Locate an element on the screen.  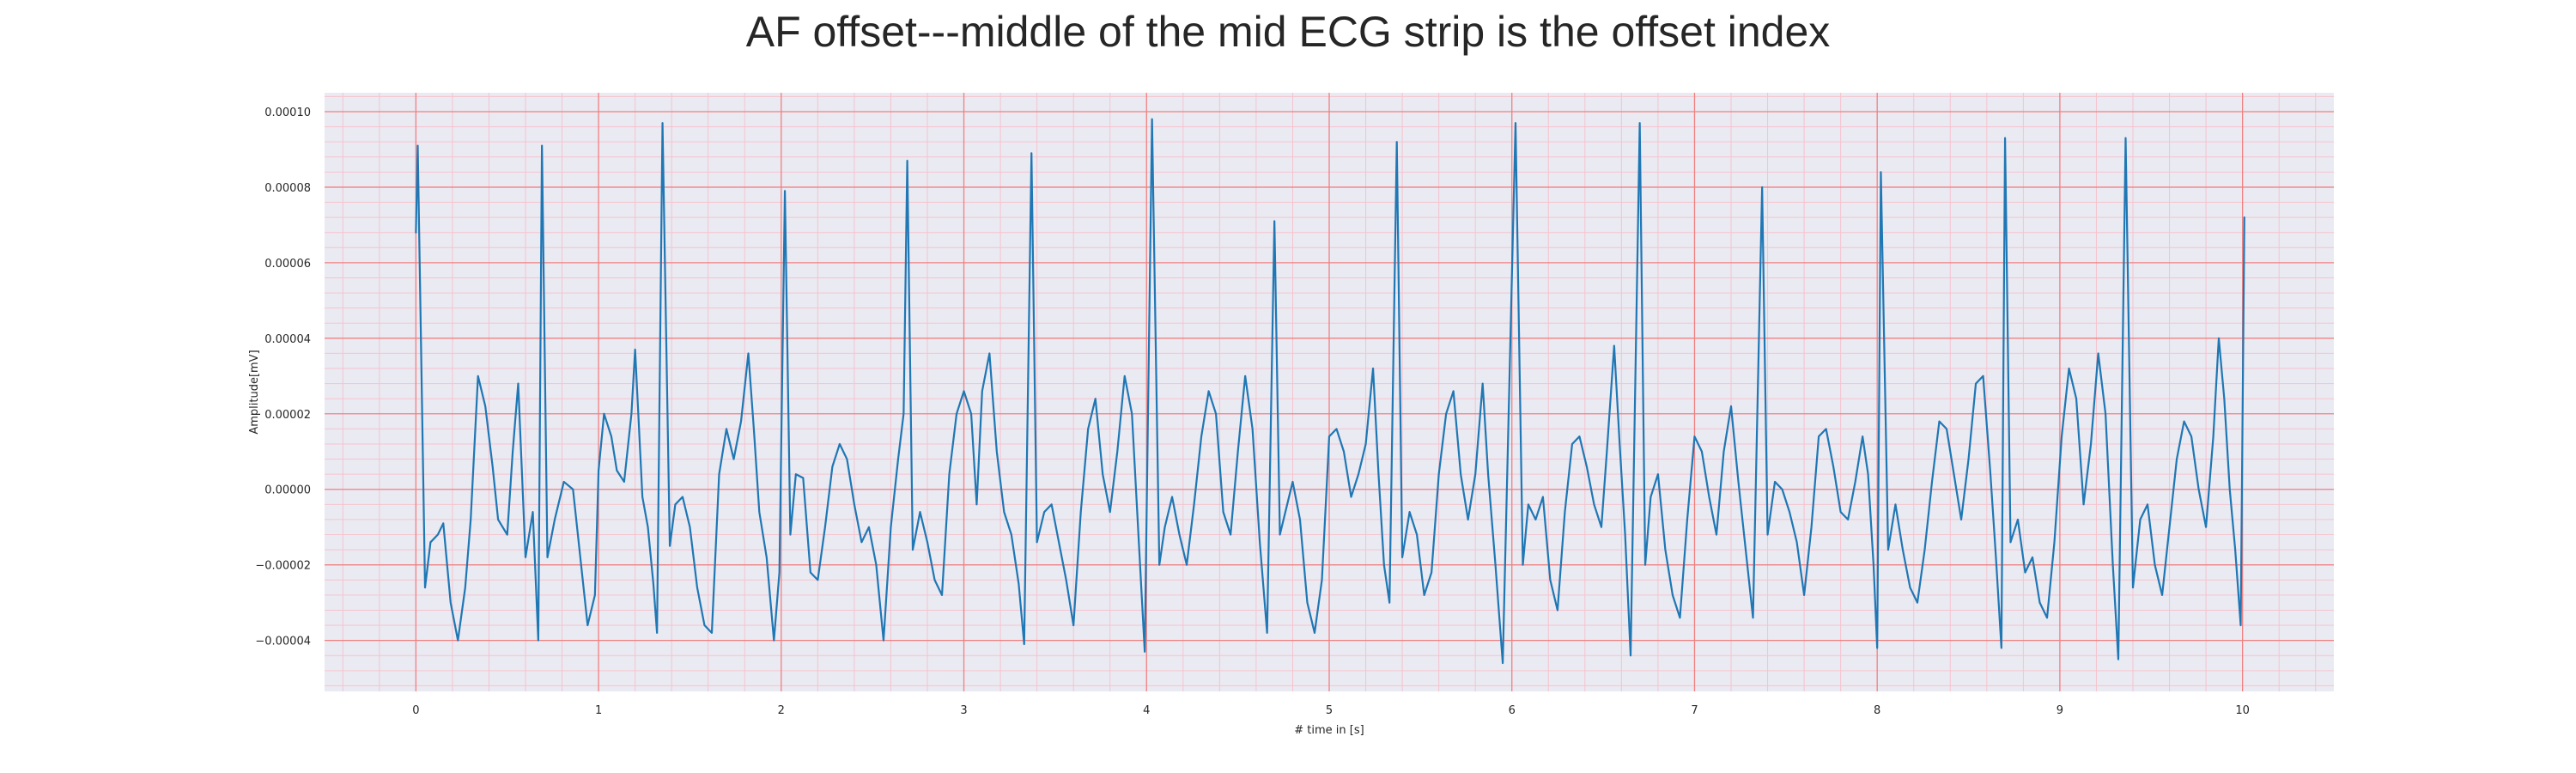
x-tick-label: 9 is located at coordinates (2060, 710).